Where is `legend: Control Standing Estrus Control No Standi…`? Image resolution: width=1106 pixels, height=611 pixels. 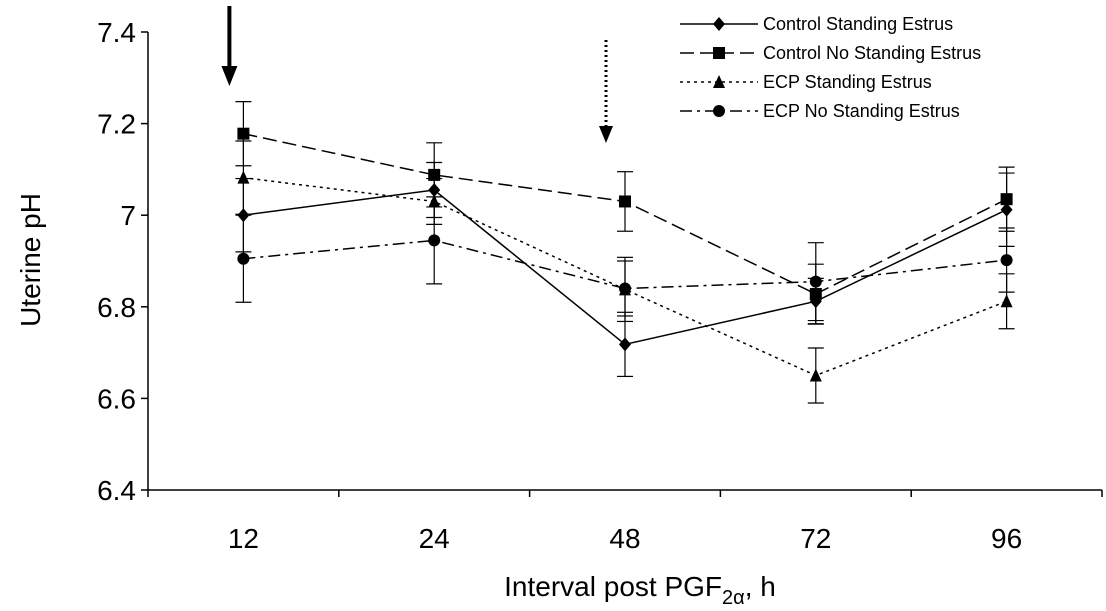 legend: Control Standing Estrus Control No Standi… is located at coordinates (830, 67).